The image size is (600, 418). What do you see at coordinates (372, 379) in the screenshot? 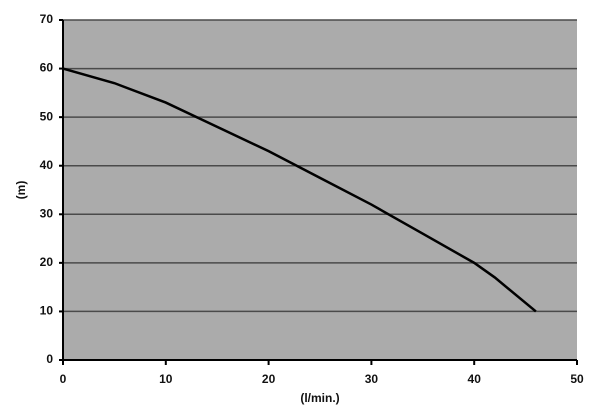
I see `x-tick-label: 30` at bounding box center [372, 379].